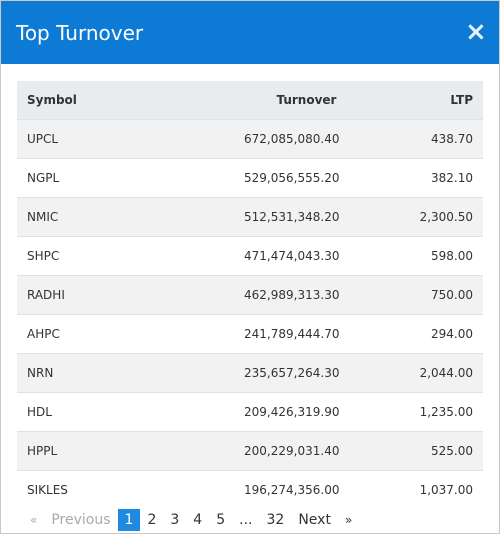 Image resolution: width=500 pixels, height=534 pixels. What do you see at coordinates (254, 489) in the screenshot?
I see `cell-turnover: 196,274,356.00` at bounding box center [254, 489].